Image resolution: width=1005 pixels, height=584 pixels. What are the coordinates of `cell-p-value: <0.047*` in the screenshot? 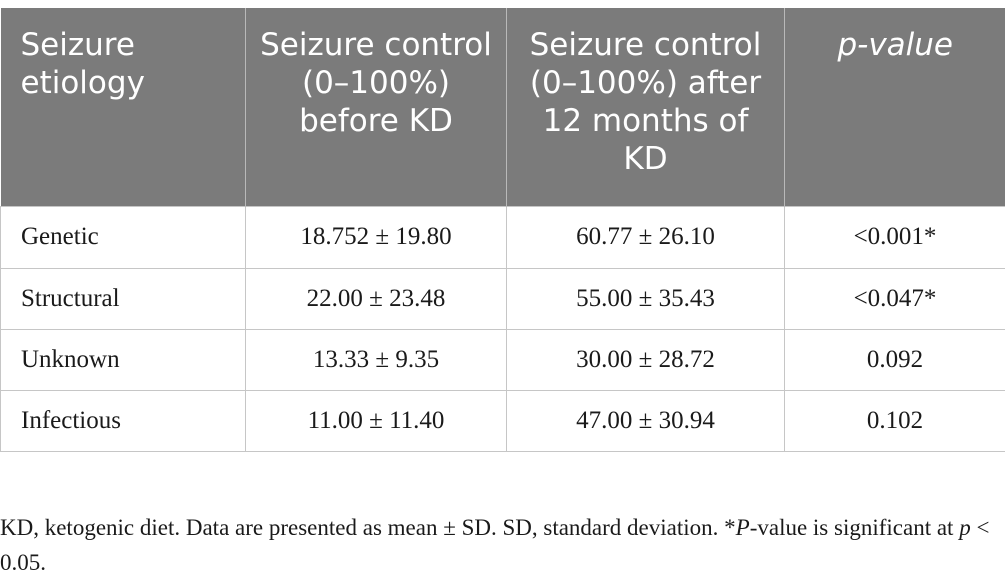 It's located at (894, 298).